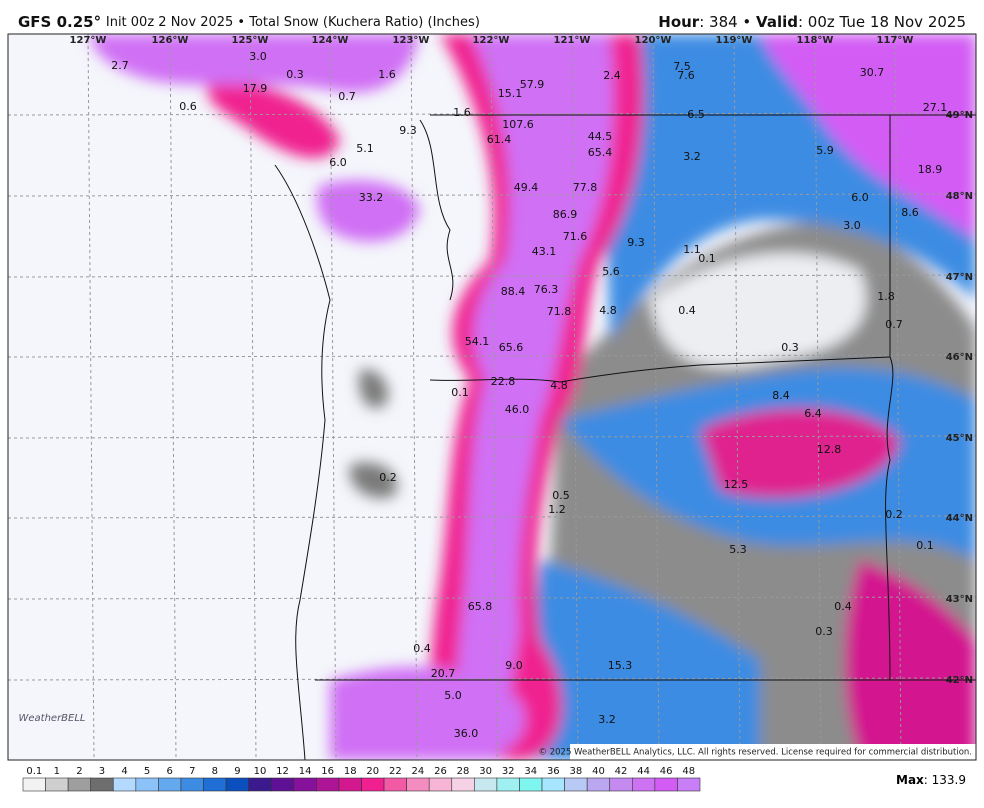 The height and width of the screenshot is (808, 984). What do you see at coordinates (686, 75) in the screenshot?
I see `snow-total: 7.6` at bounding box center [686, 75].